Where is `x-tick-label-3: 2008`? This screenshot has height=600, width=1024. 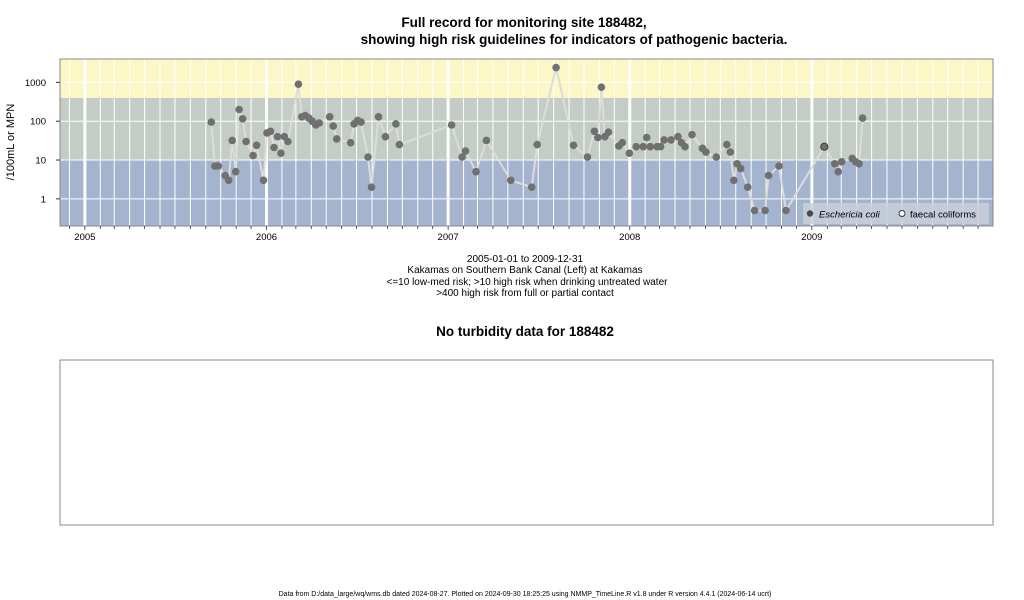 x-tick-label-3: 2008 is located at coordinates (629, 237).